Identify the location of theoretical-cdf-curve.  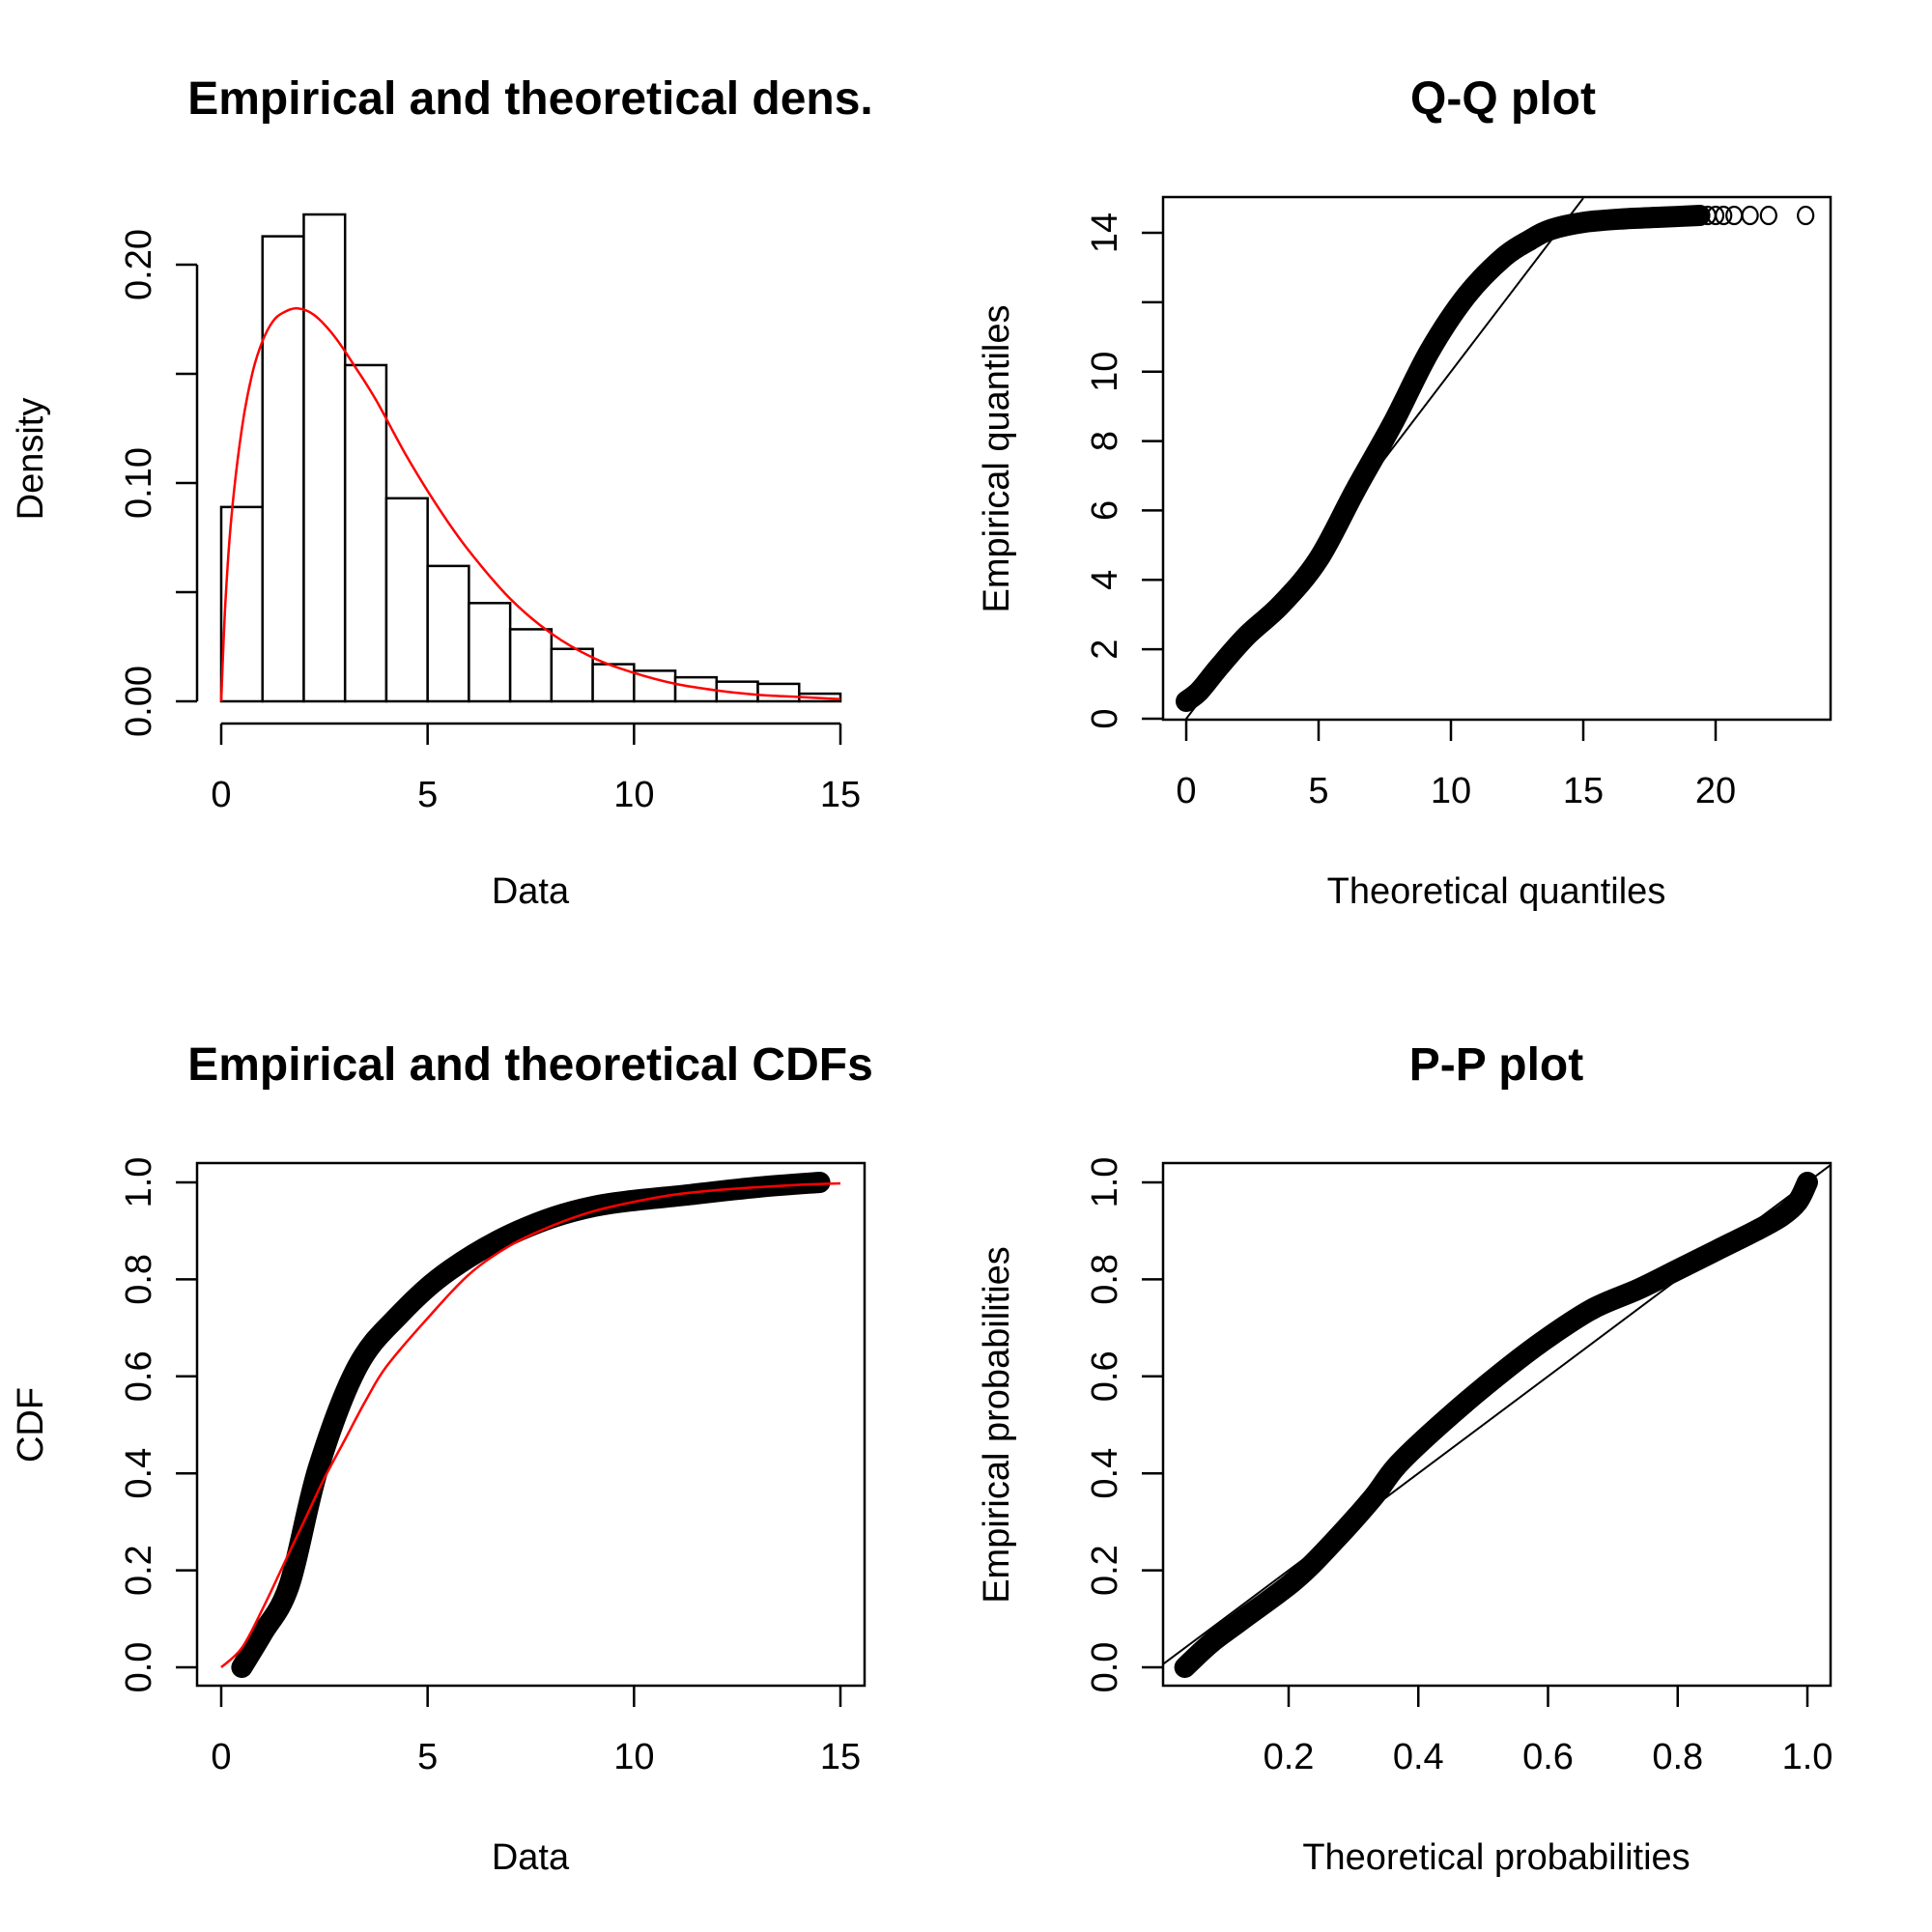
(530, 1424).